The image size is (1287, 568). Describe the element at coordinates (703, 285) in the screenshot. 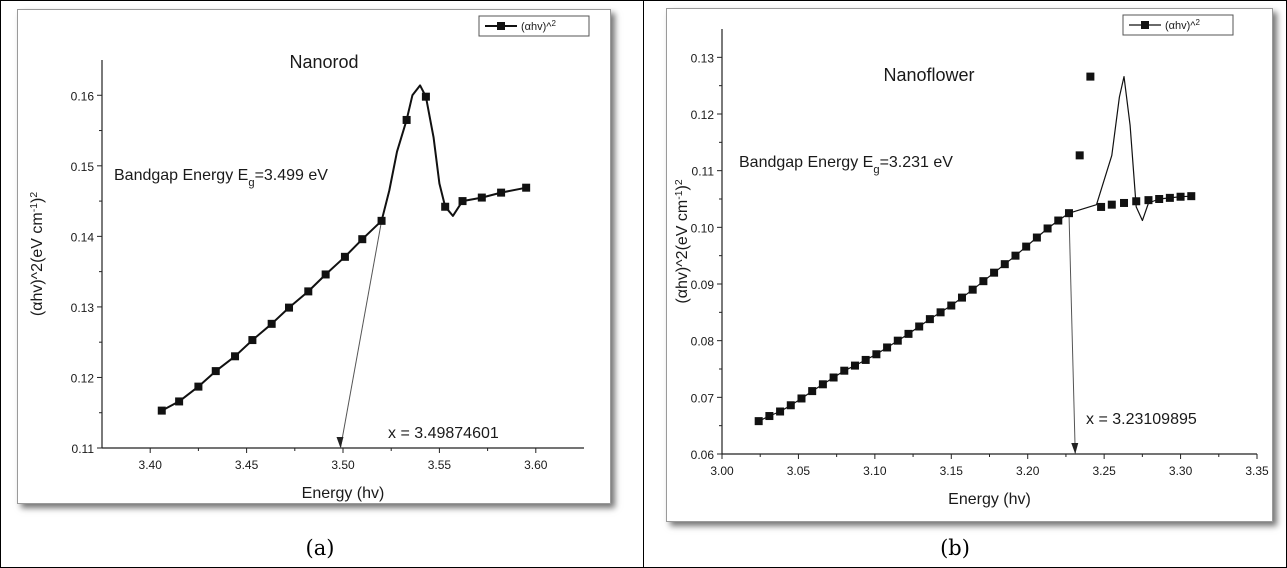

I see `y-tick-label: 0.09` at that location.